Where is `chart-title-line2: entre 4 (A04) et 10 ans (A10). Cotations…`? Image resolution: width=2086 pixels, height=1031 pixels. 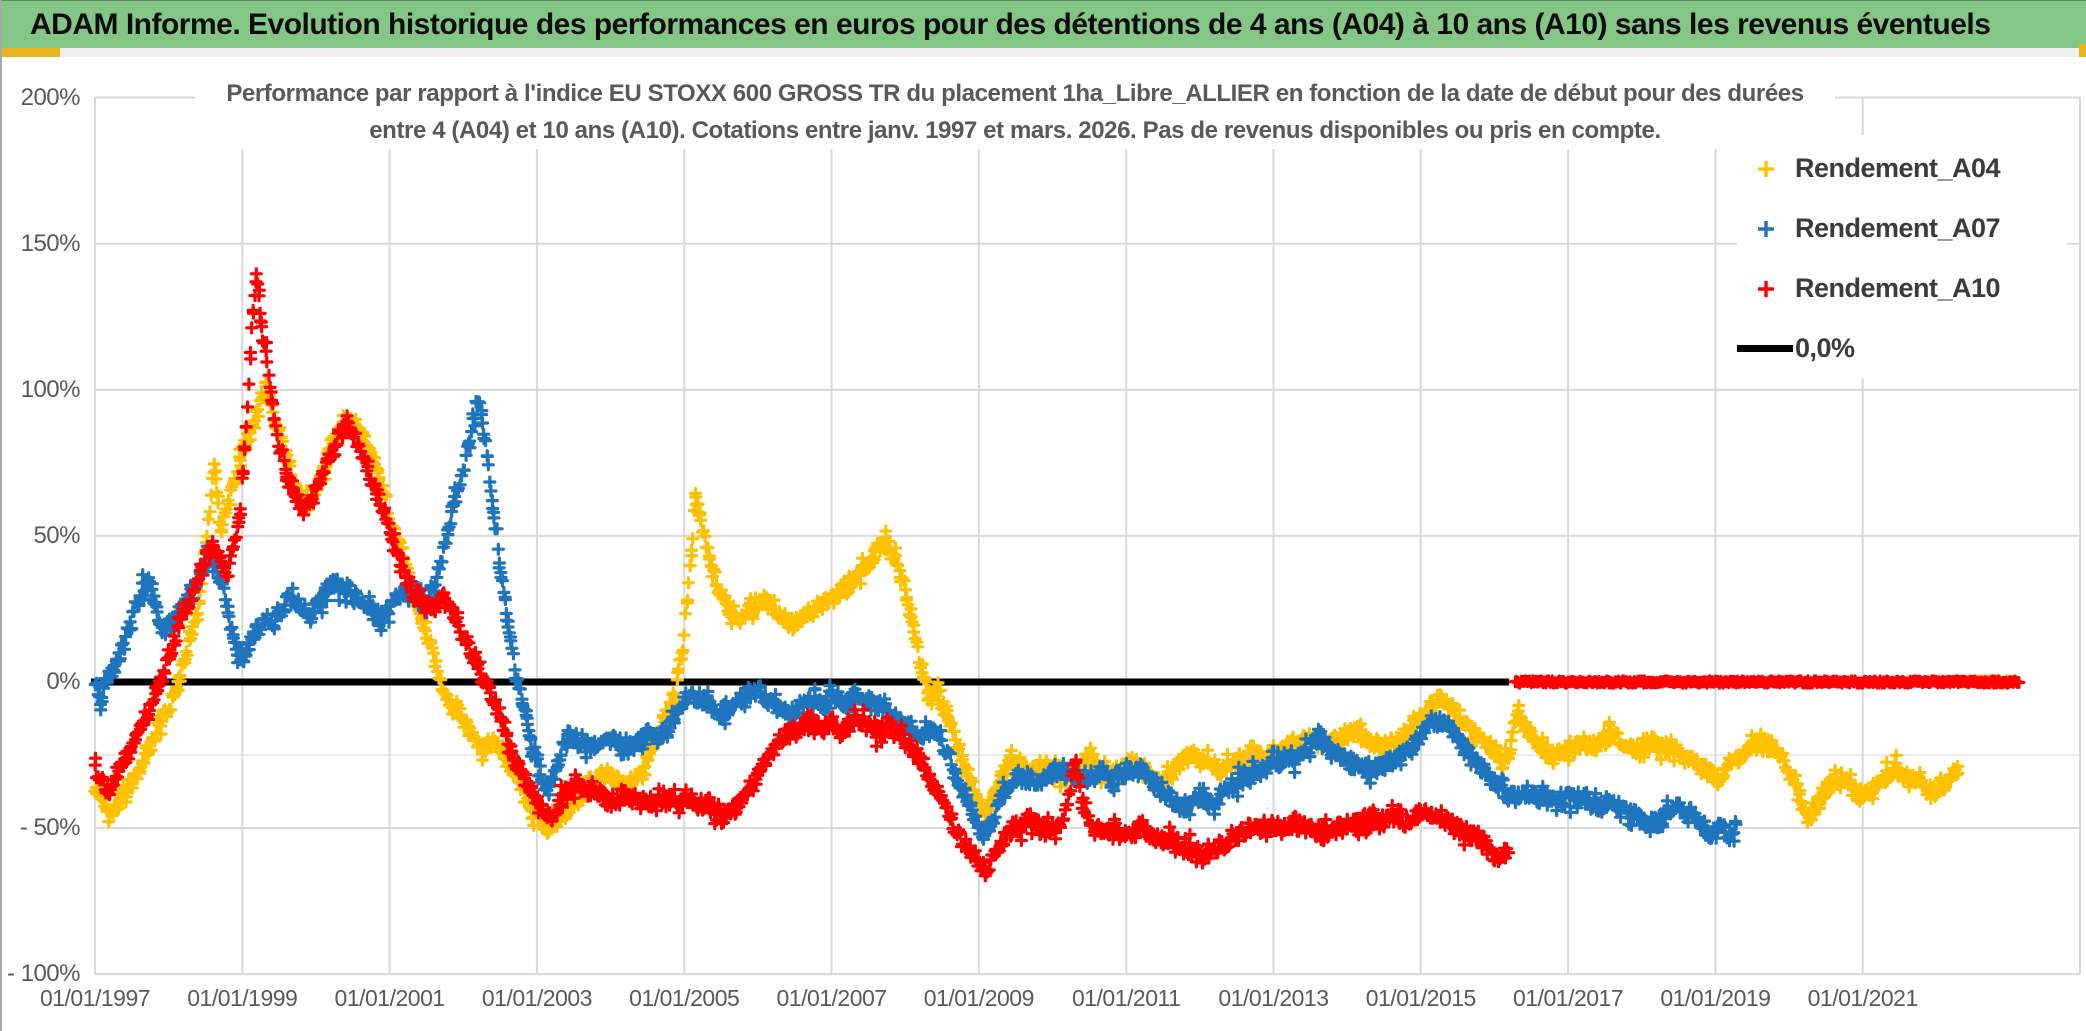 chart-title-line2: entre 4 (A04) et 10 ans (A10). Cotations… is located at coordinates (1015, 130).